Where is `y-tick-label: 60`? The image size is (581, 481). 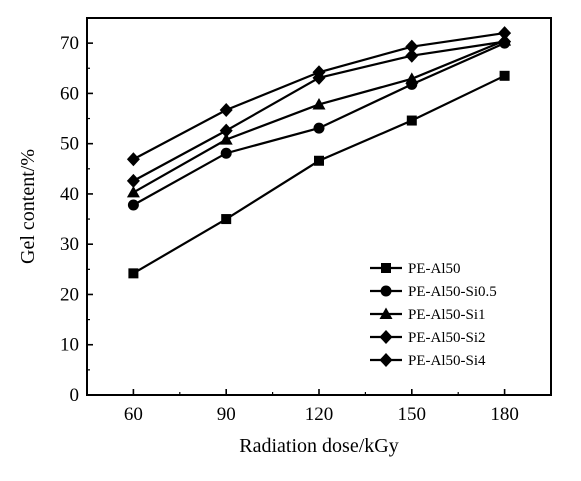 y-tick-label: 60 is located at coordinates (69, 93).